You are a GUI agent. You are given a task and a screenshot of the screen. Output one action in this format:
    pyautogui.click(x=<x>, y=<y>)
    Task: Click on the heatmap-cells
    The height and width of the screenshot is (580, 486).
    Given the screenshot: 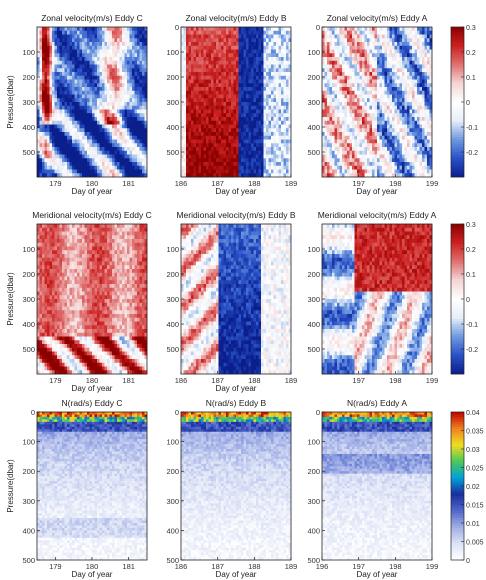 What is the action you would take?
    pyautogui.click(x=92, y=102)
    